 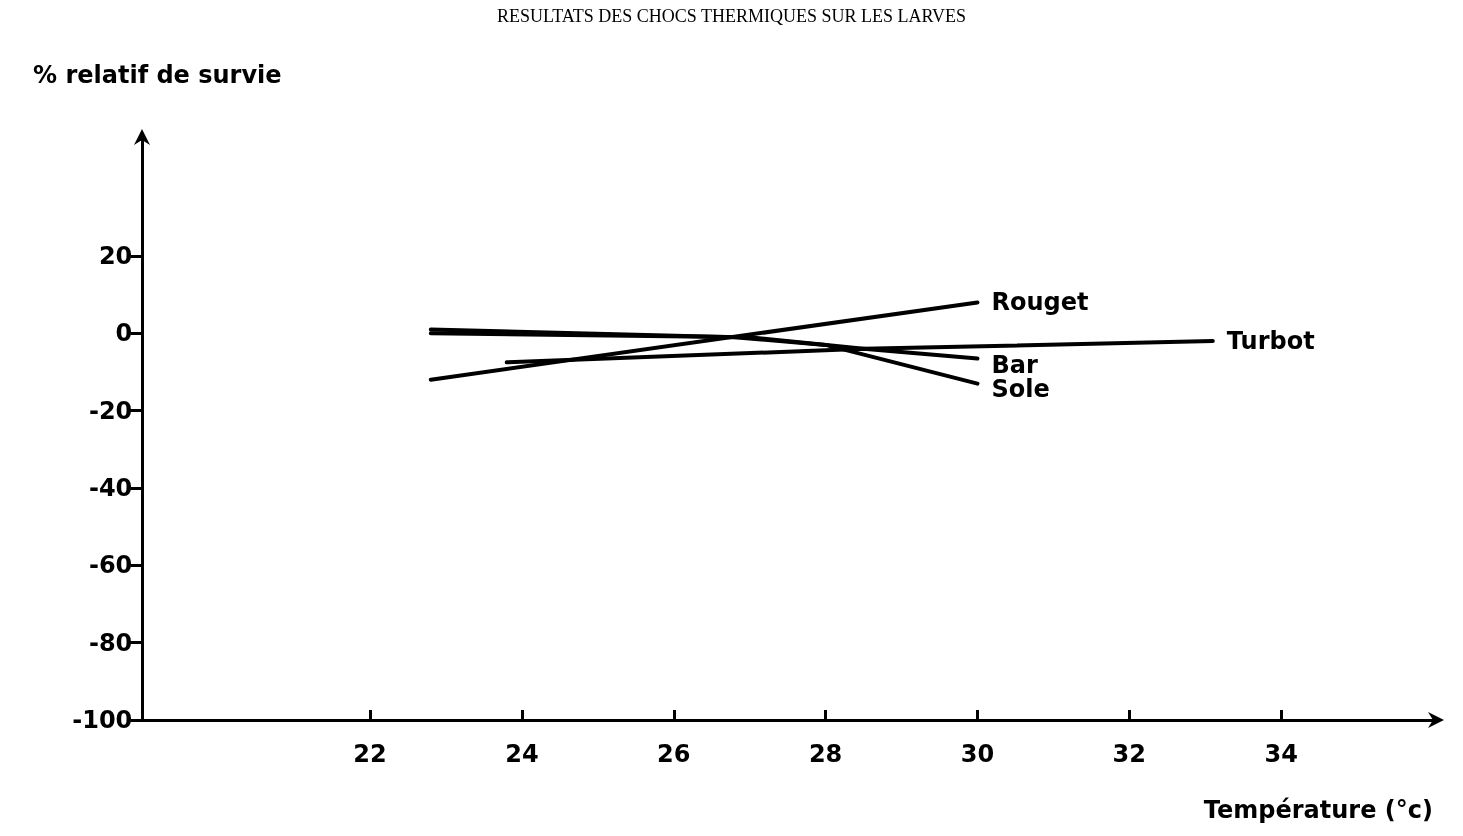 What do you see at coordinates (110, 410) in the screenshot?
I see `y-tick-label: -20` at bounding box center [110, 410].